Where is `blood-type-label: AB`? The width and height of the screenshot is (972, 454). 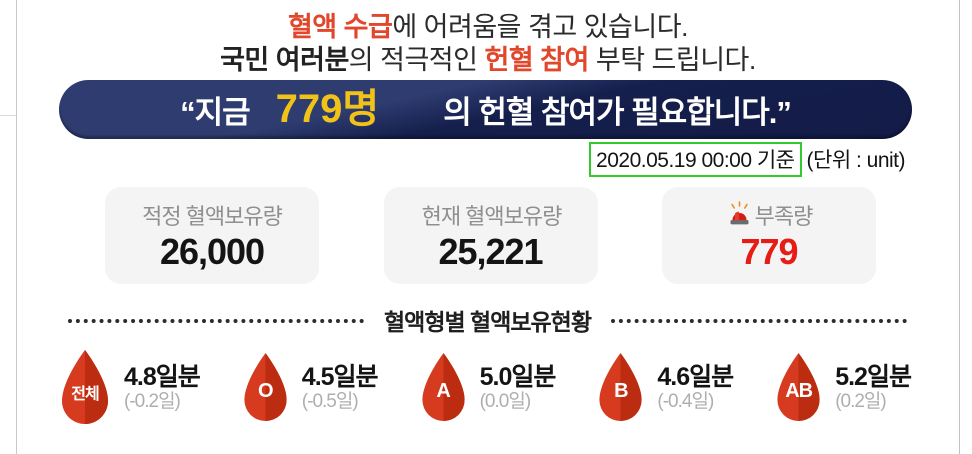
blood-type-label: AB is located at coordinates (799, 391).